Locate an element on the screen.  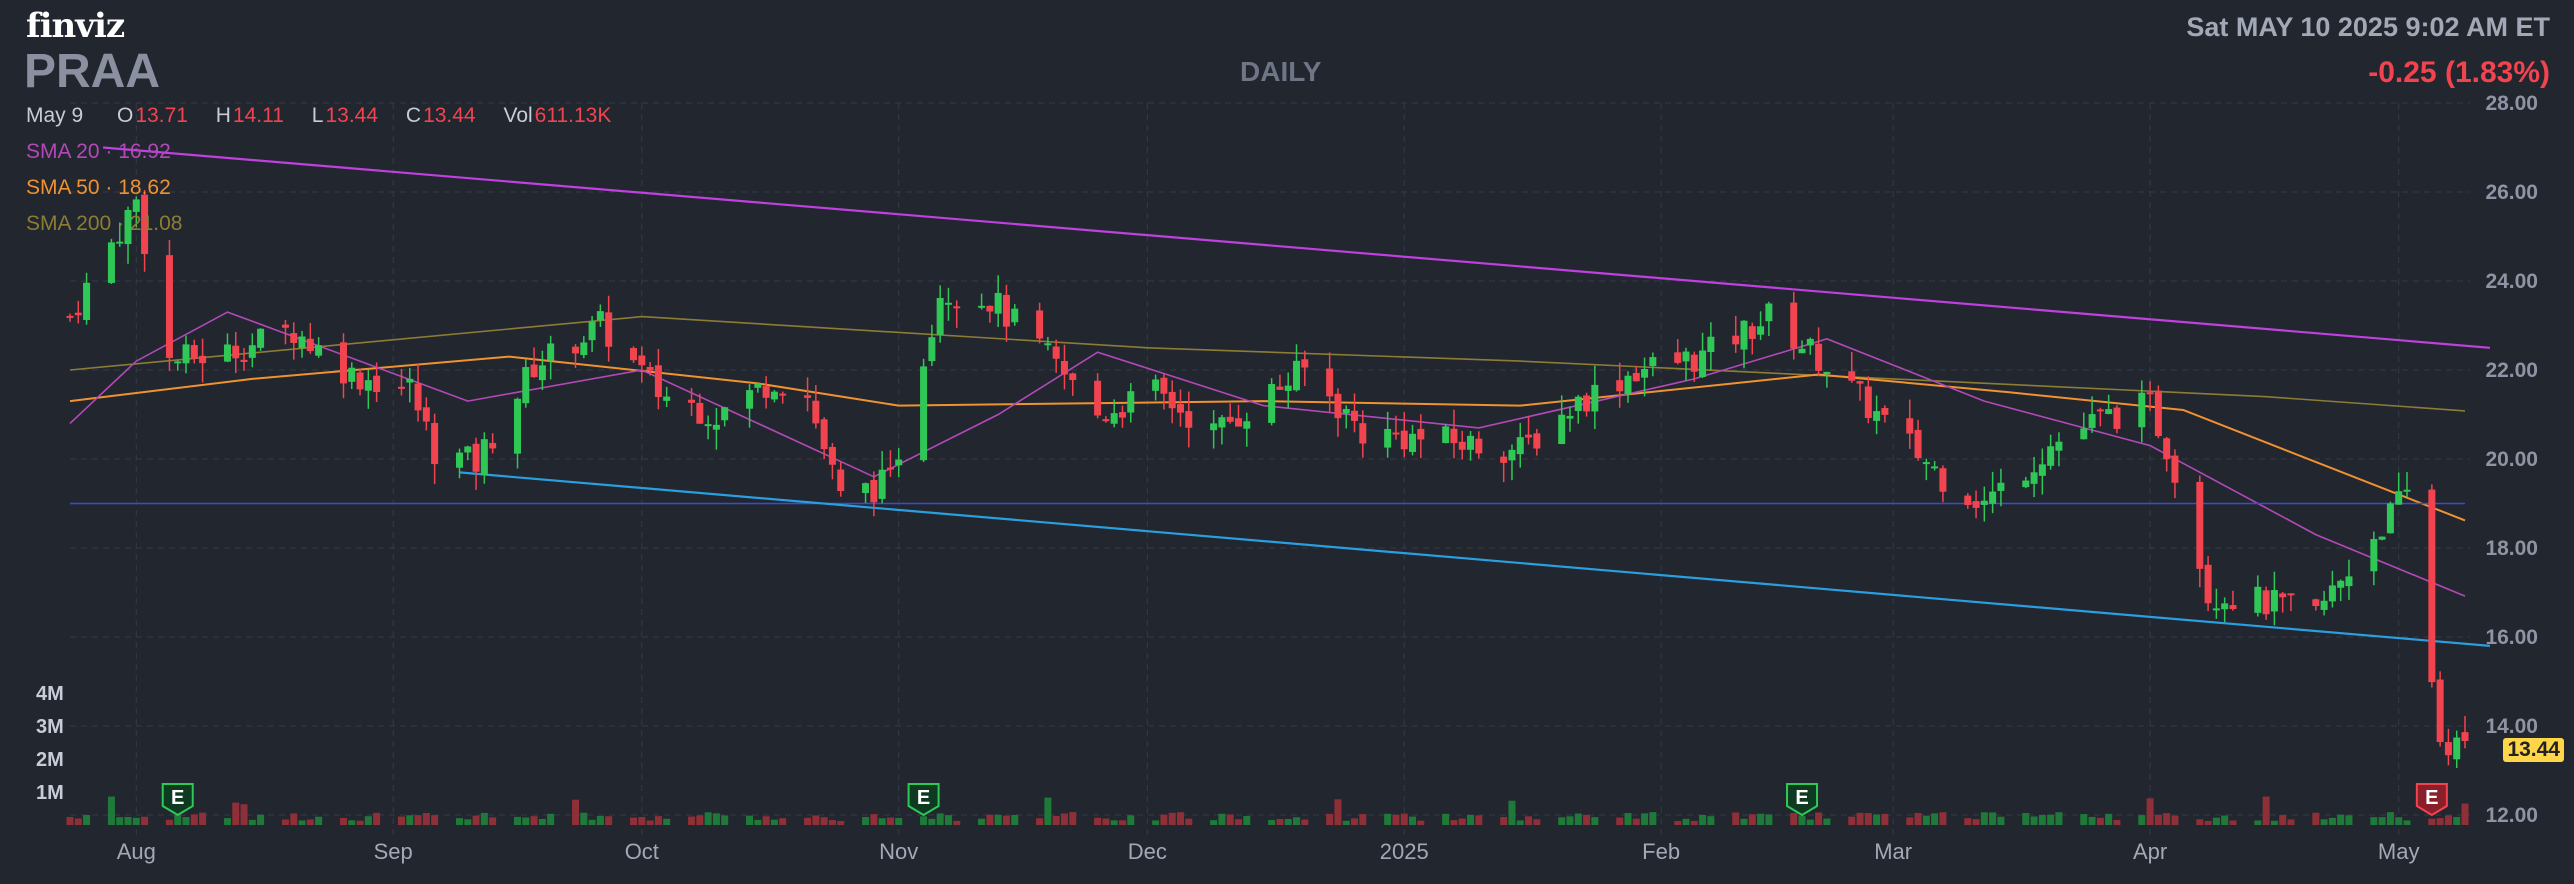
x-tick-label: Oct is located at coordinates (642, 851).